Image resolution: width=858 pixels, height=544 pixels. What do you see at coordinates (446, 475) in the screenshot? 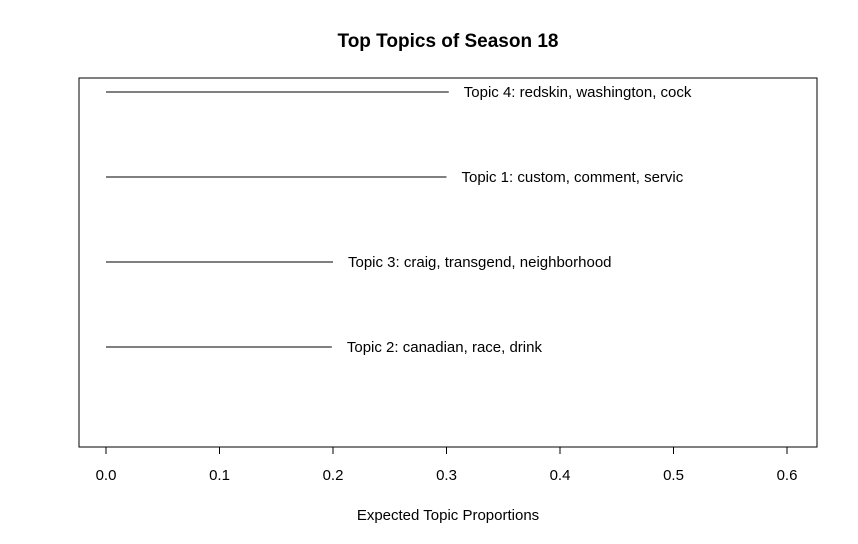
I see `x-tick-label: 0.3` at bounding box center [446, 475].